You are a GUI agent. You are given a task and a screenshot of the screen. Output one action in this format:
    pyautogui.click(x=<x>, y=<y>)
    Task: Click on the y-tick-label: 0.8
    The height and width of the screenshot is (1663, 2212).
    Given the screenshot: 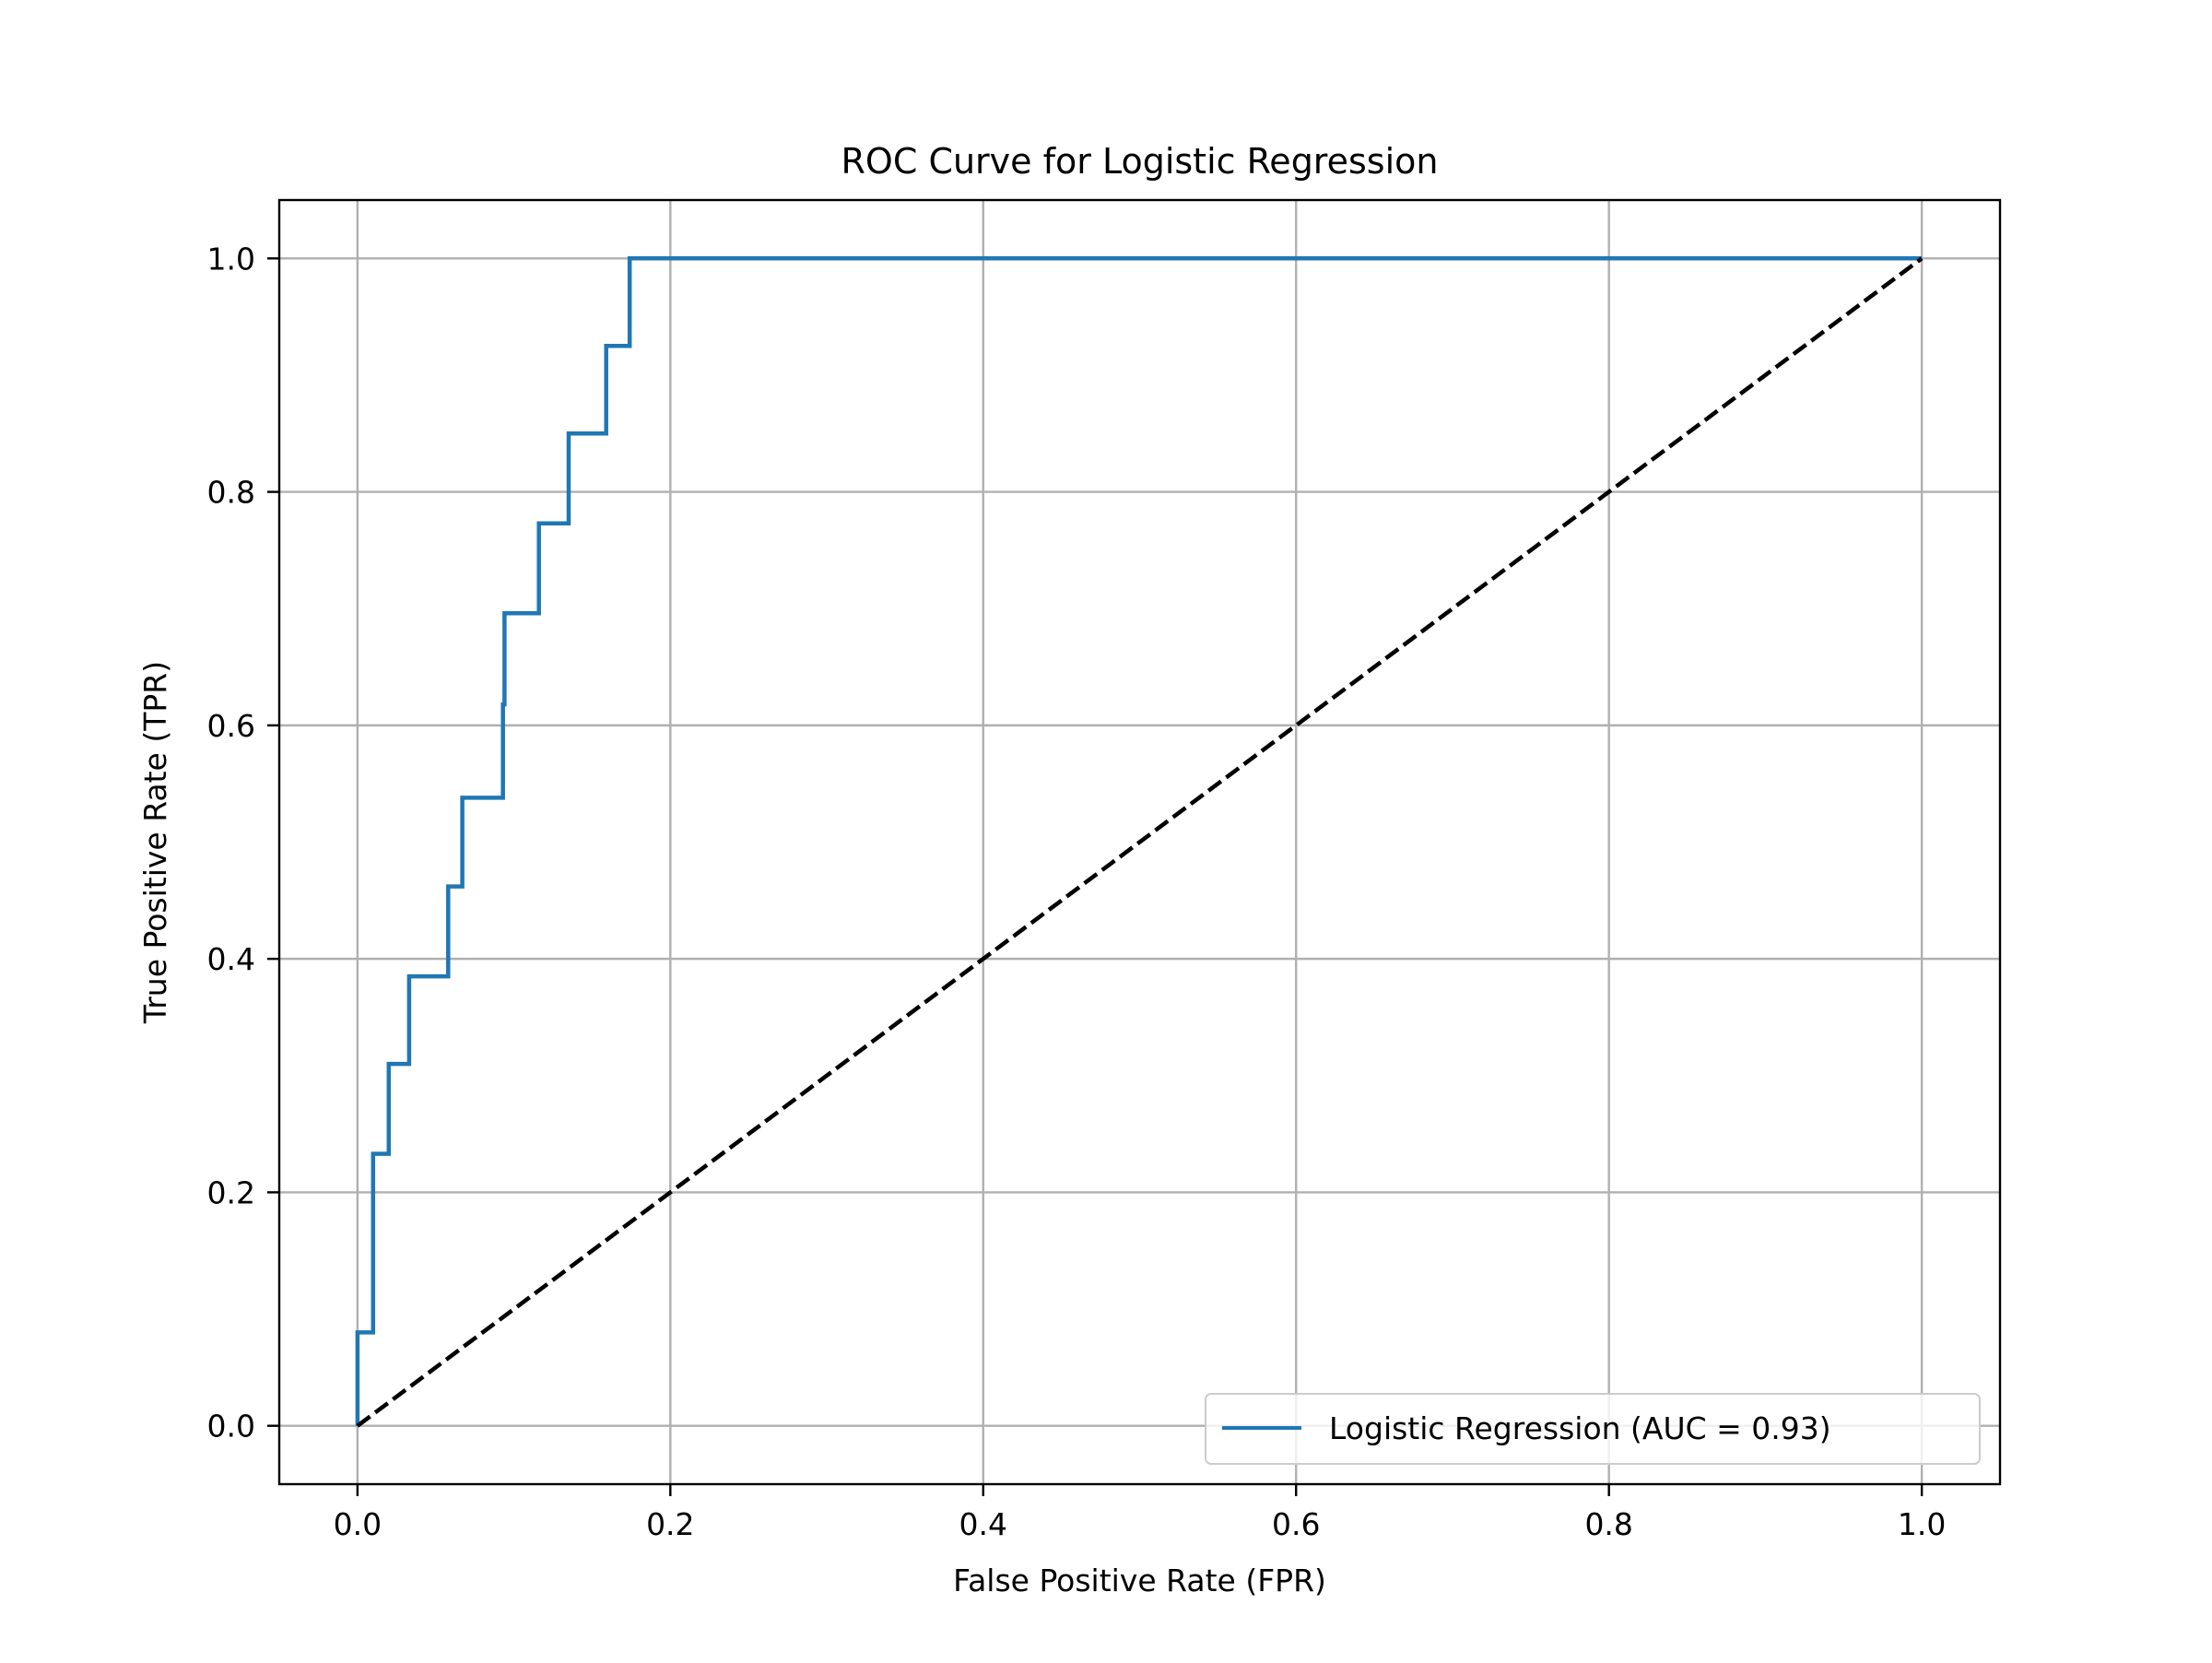 What is the action you would take?
    pyautogui.click(x=231, y=493)
    